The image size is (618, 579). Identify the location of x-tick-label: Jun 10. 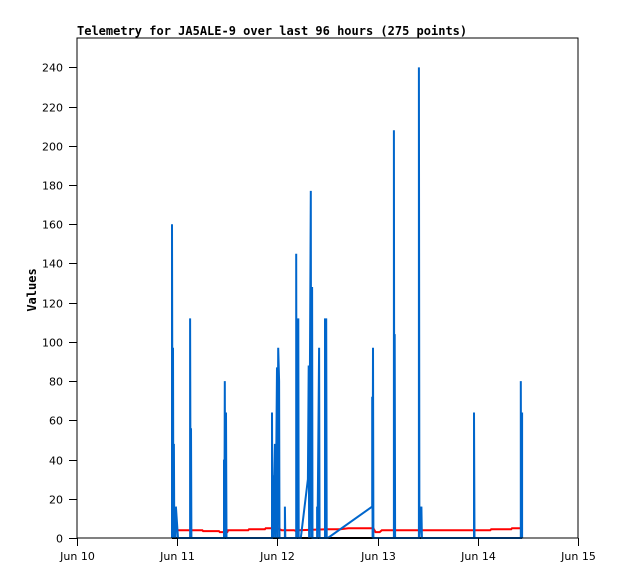
(77, 556).